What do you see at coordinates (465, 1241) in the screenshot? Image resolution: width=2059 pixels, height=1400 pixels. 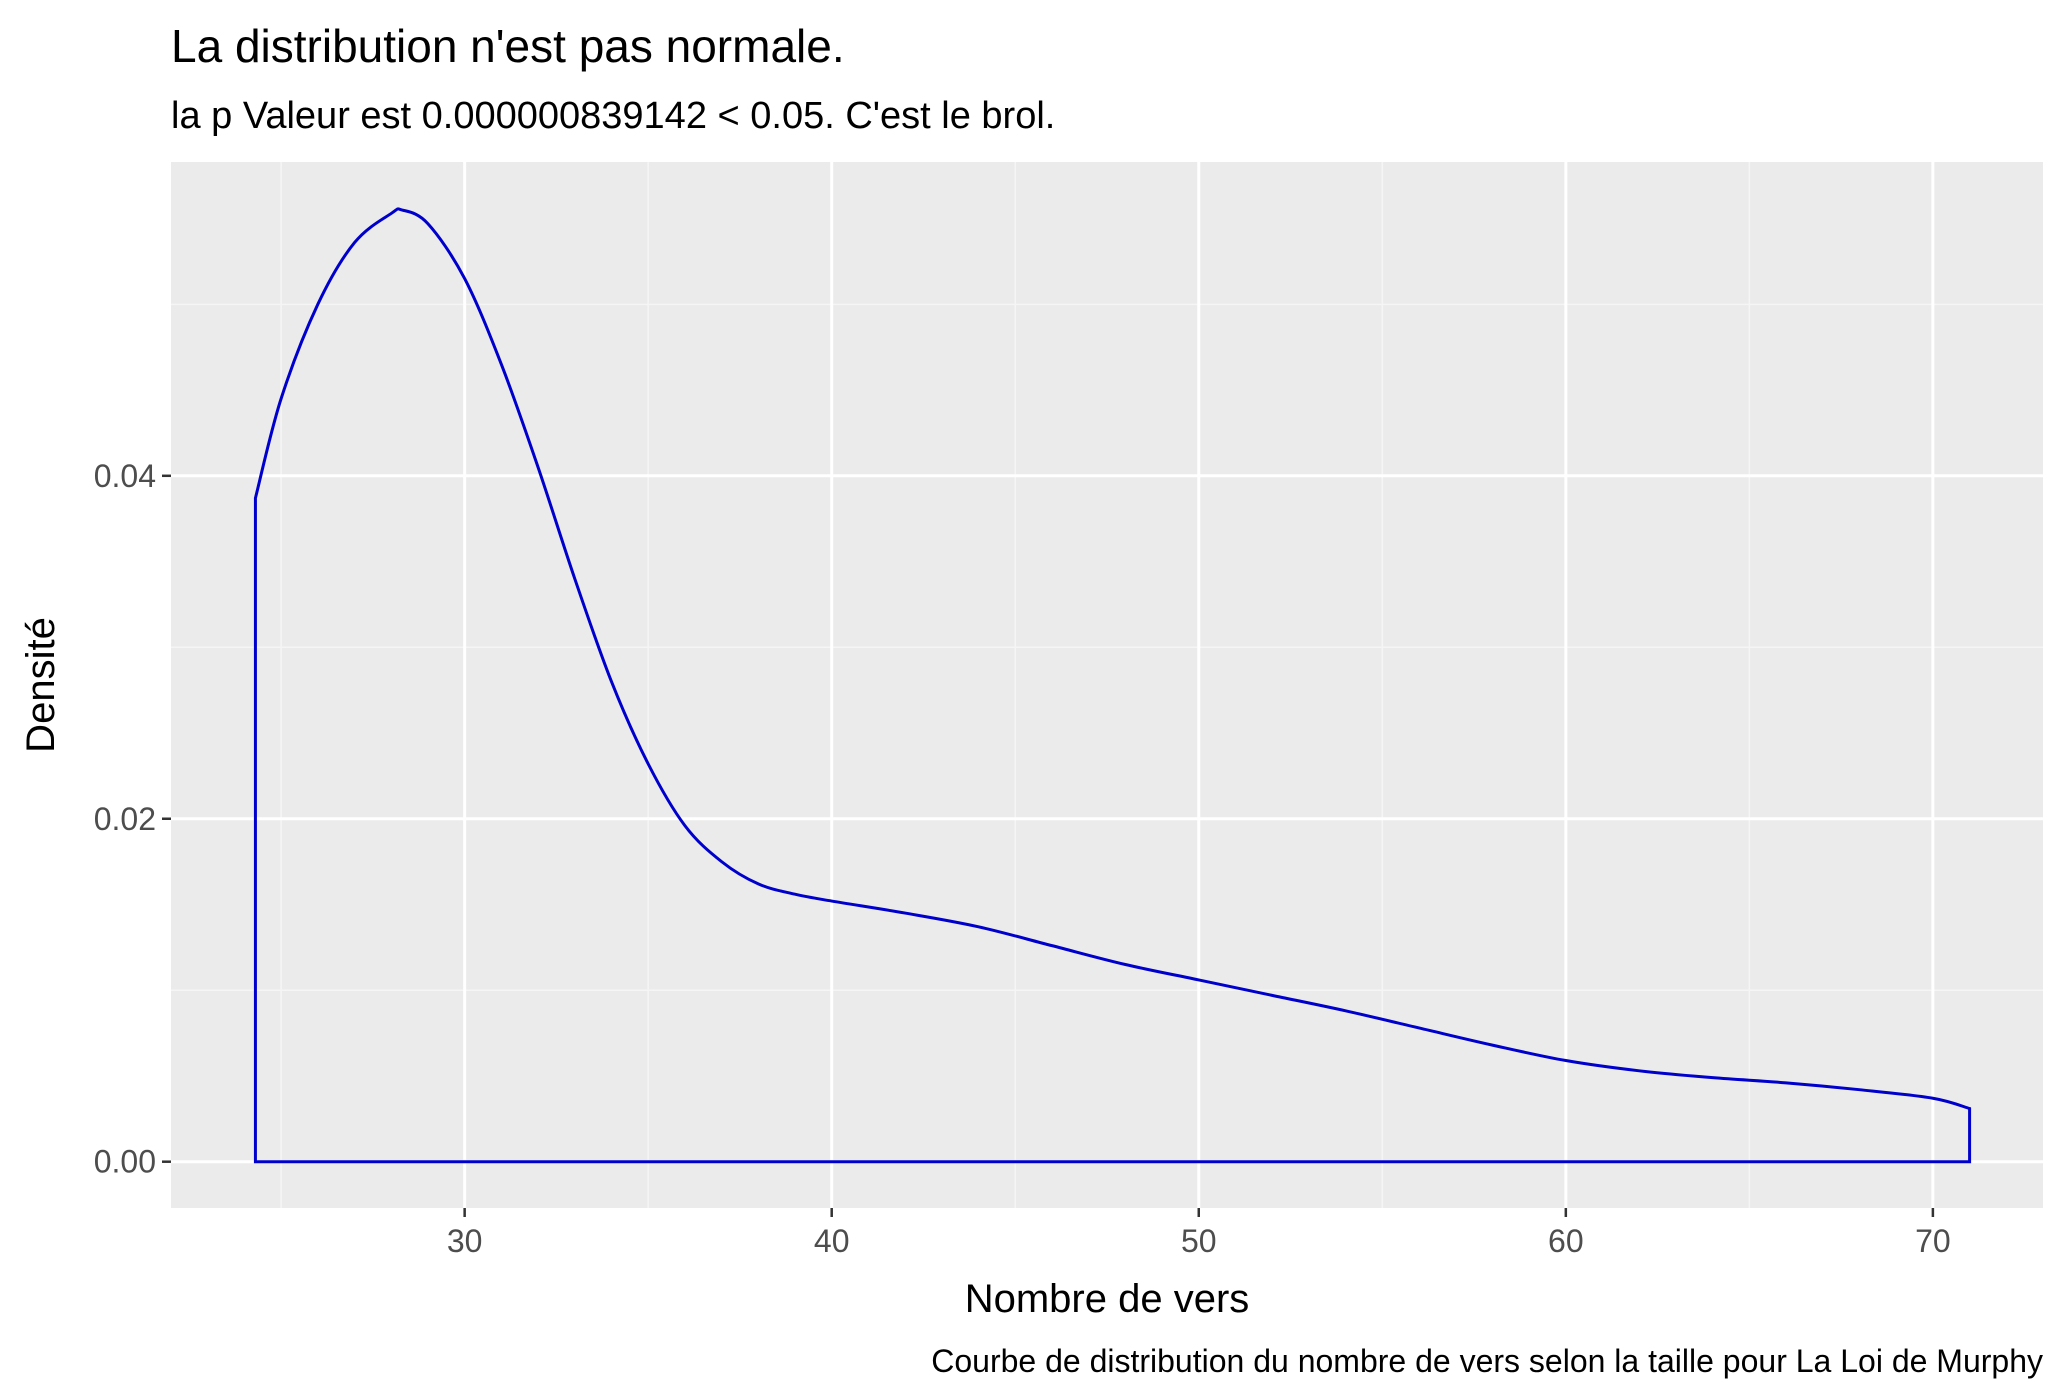 I see `x-tick-label: 30` at bounding box center [465, 1241].